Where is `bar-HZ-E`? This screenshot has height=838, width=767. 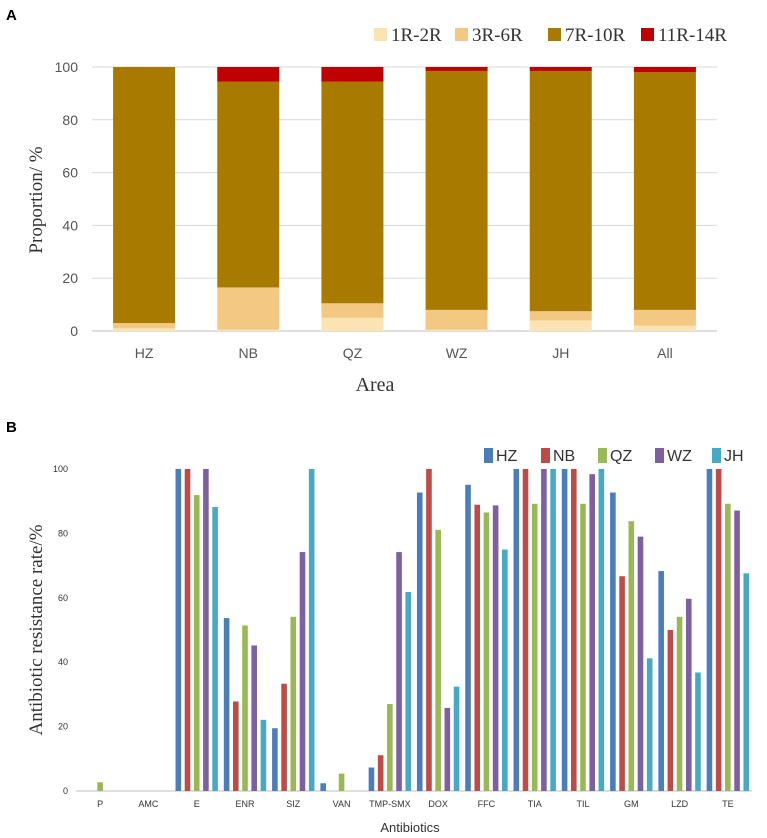 bar-HZ-E is located at coordinates (178, 630).